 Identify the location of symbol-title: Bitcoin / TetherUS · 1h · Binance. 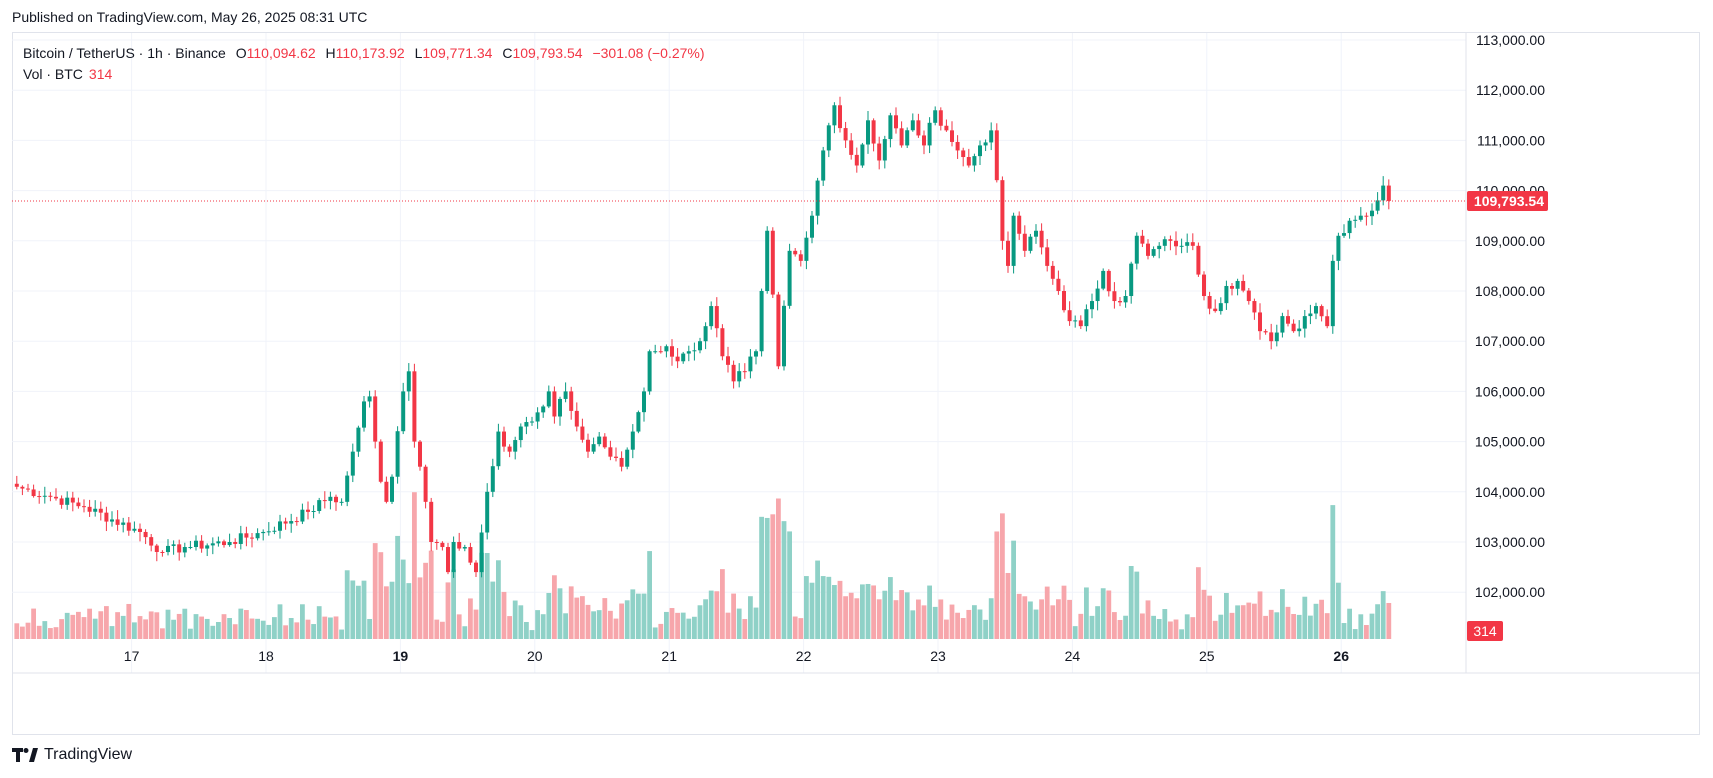
(124, 53).